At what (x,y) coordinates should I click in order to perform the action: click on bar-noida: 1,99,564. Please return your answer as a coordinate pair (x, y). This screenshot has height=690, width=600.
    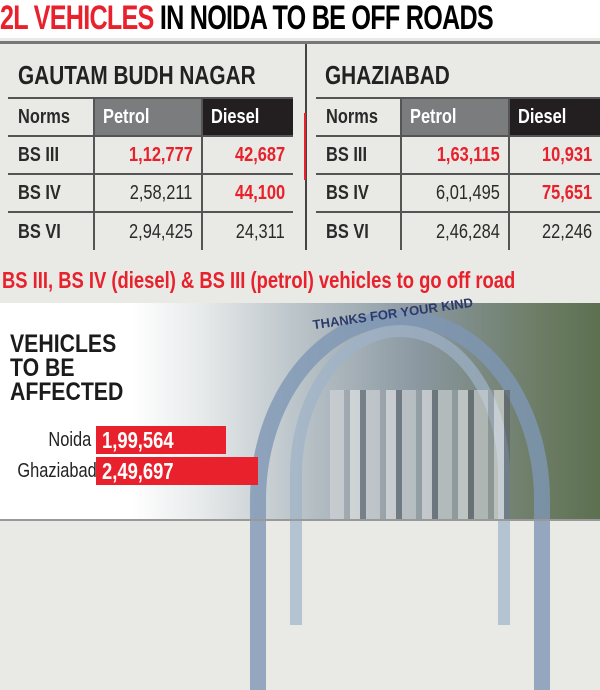
    Looking at the image, I should click on (161, 440).